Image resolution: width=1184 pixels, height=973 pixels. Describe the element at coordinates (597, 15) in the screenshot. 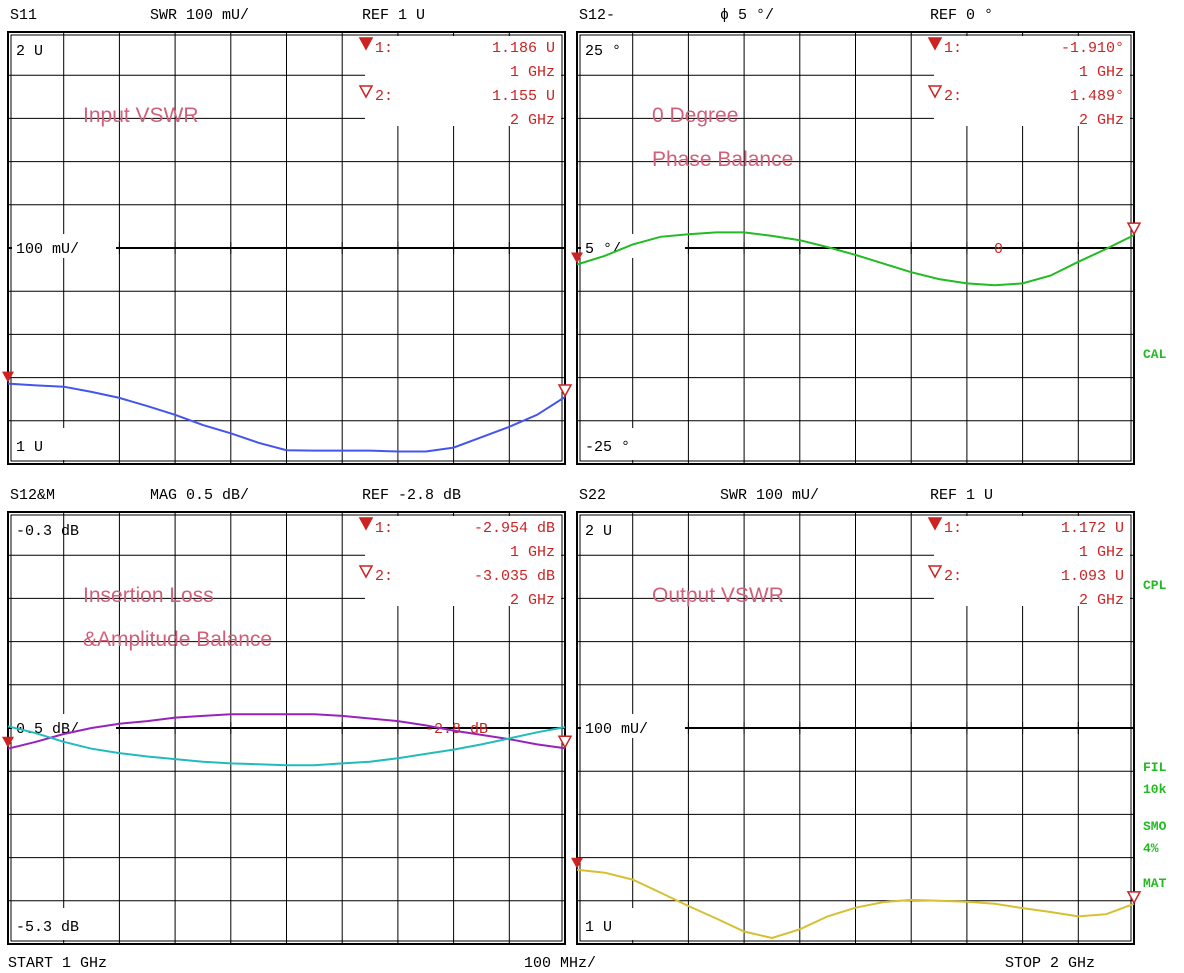

I see `header-param: S12-` at that location.